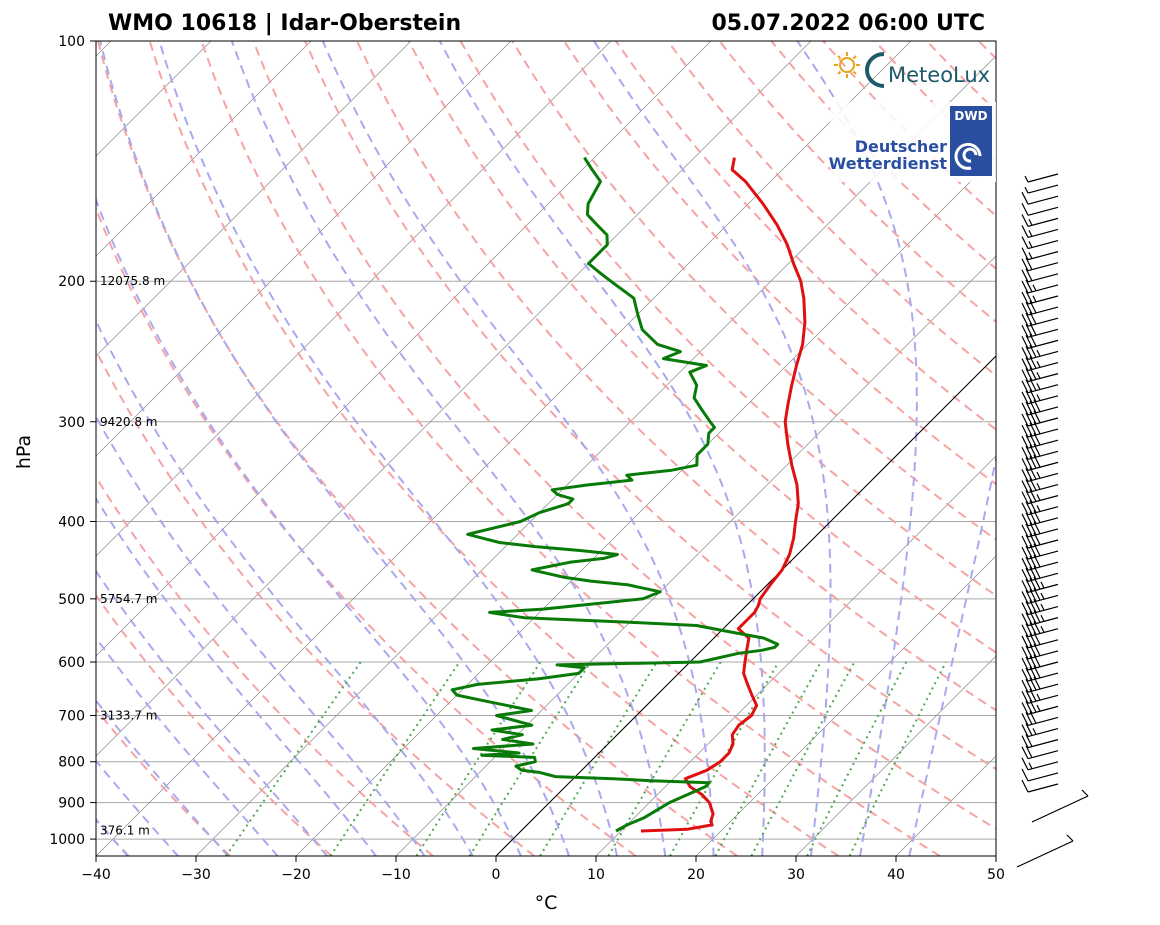  What do you see at coordinates (24, 452) in the screenshot?
I see `y-axis-label: hPa` at bounding box center [24, 452].